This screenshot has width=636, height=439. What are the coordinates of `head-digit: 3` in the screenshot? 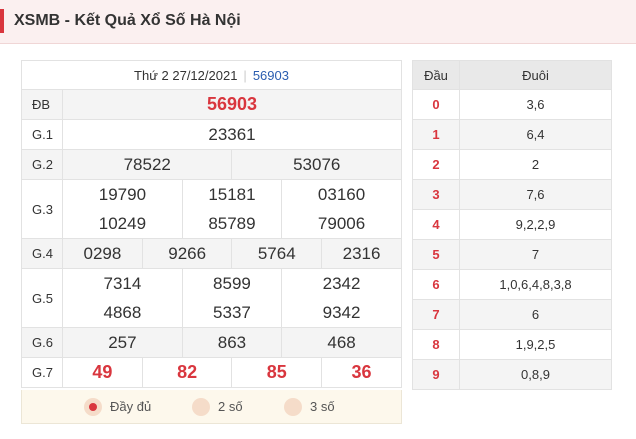 It's located at (436, 194).